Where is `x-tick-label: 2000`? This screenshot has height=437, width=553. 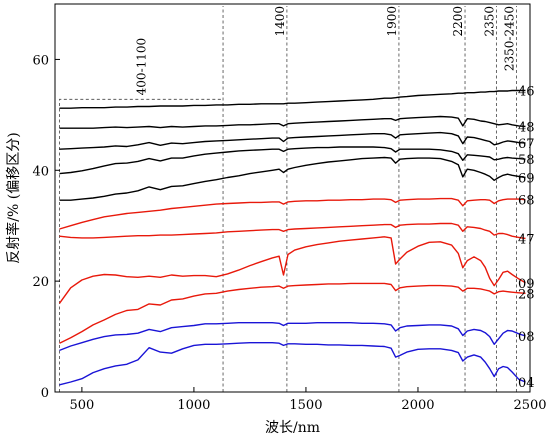 x-tick-label: 2000 is located at coordinates (417, 405).